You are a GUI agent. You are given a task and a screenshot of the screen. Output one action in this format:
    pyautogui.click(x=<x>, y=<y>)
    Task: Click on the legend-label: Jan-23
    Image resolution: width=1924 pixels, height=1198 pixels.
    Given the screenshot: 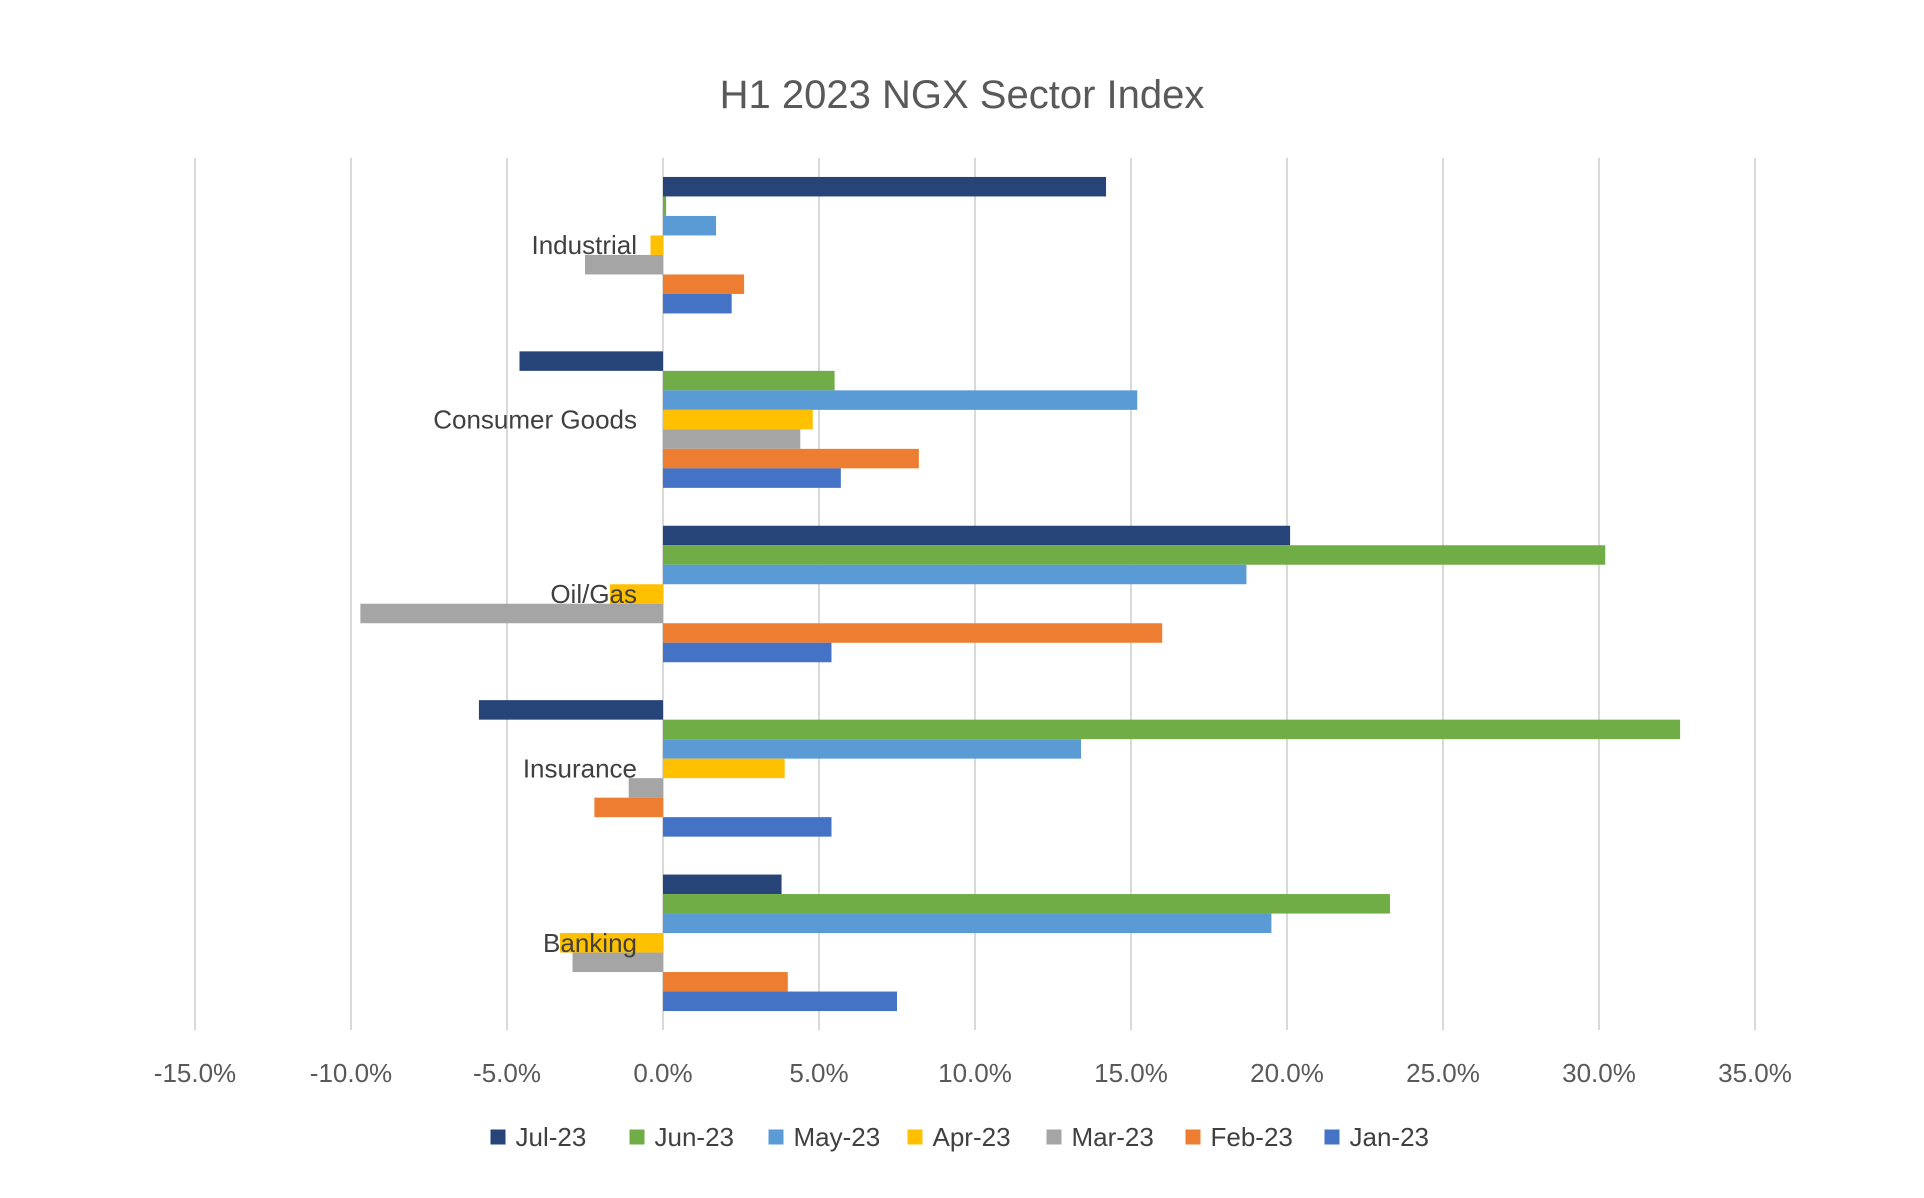 What is the action you would take?
    pyautogui.click(x=1390, y=1137)
    